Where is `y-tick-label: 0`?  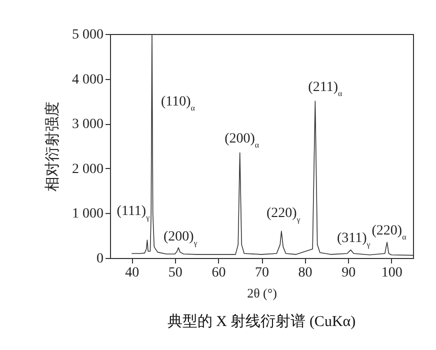
y-tick-label: 0 is located at coordinates (100, 259).